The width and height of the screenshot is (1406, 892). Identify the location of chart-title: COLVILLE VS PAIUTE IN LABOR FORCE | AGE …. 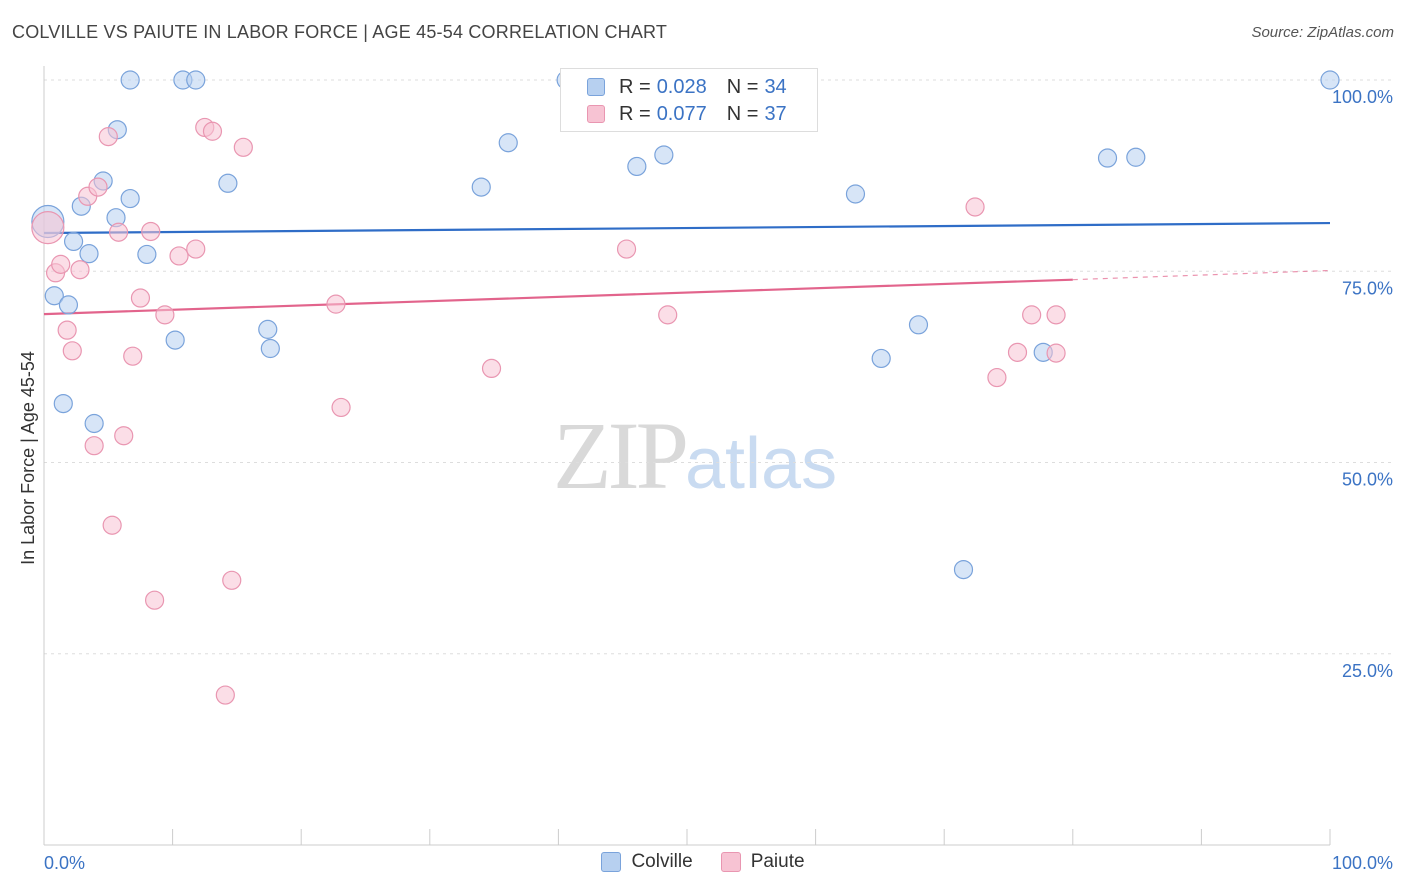
(340, 32).